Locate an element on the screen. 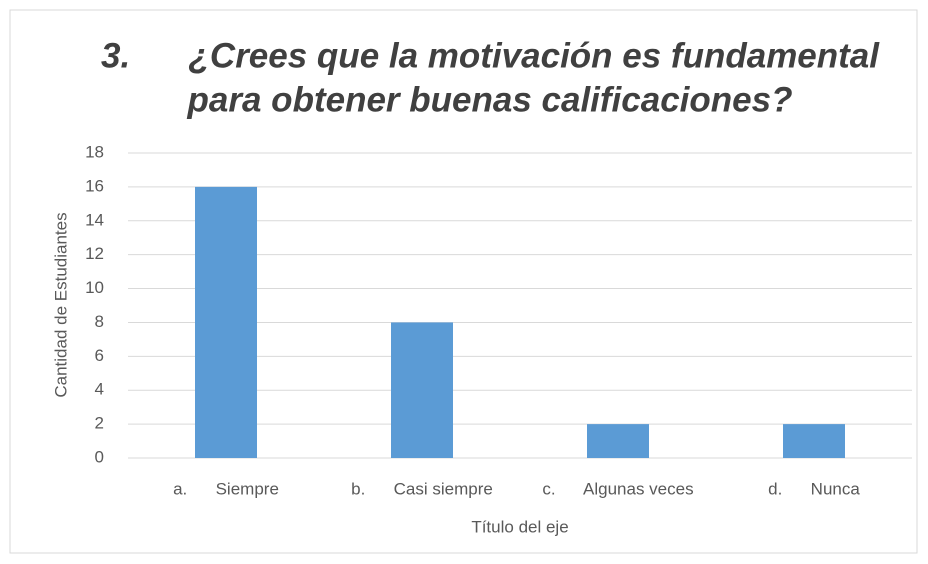 The height and width of the screenshot is (564, 928). y-tick-label: 2 is located at coordinates (99, 423).